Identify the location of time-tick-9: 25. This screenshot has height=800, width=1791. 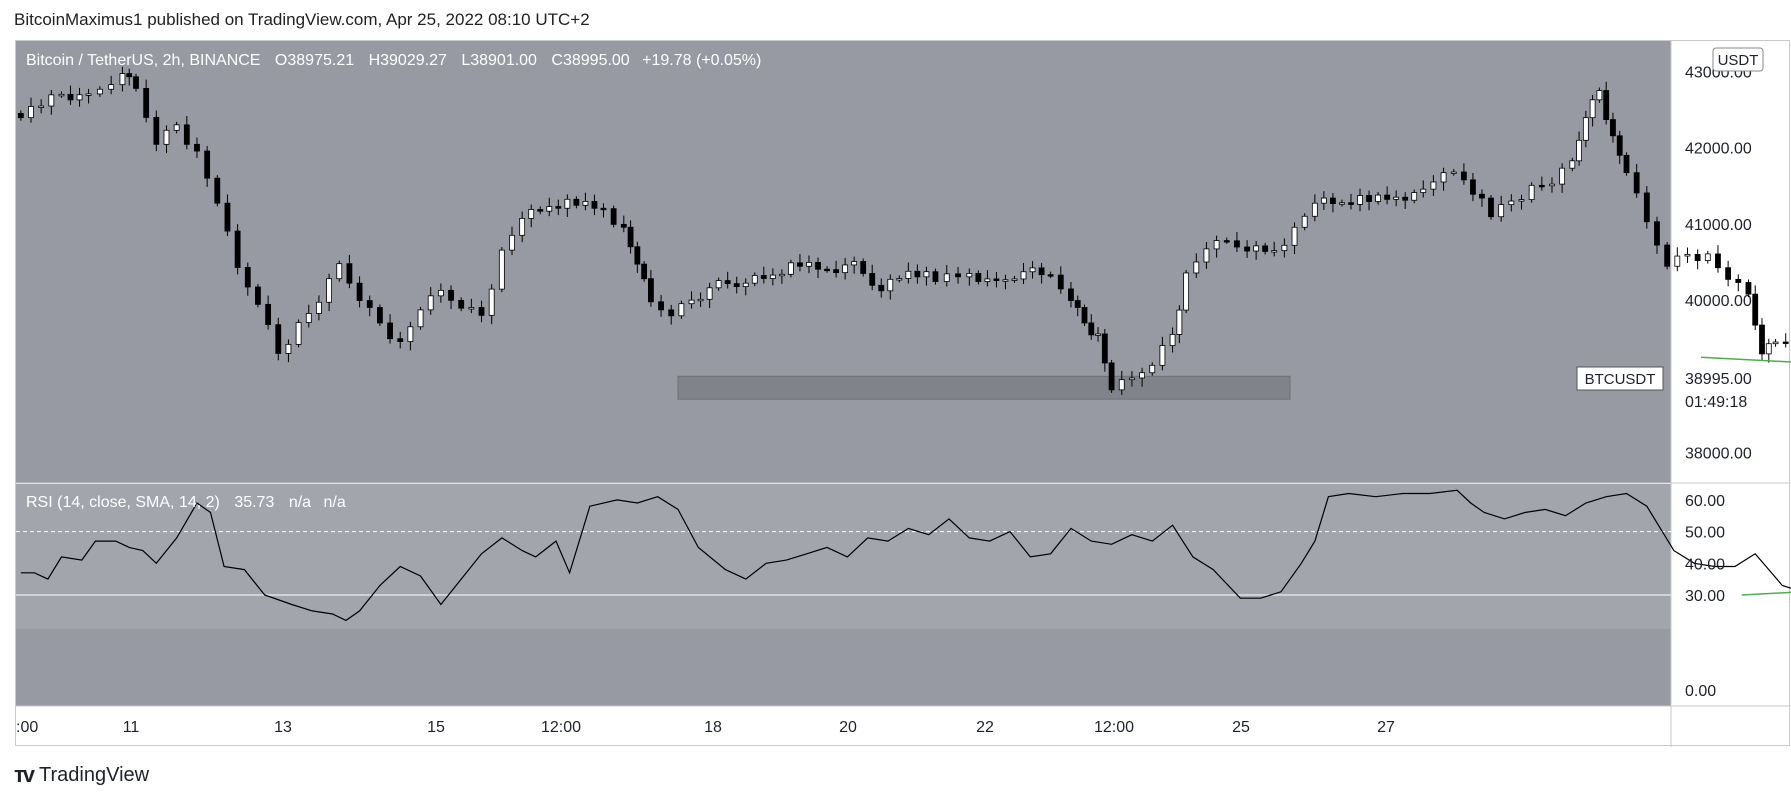
(1241, 727).